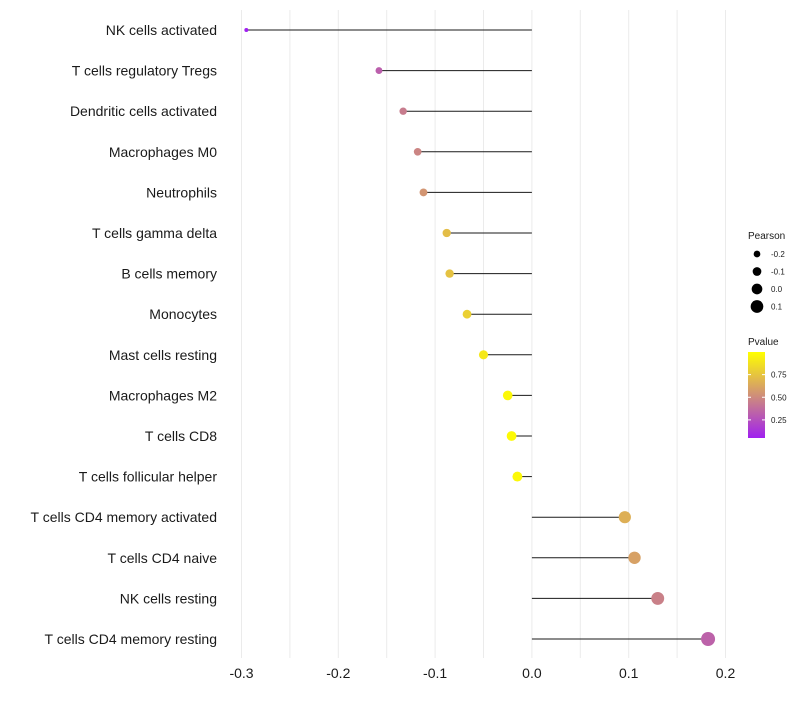 This screenshot has height=705, width=800. I want to click on colorbar-tick-label: 0.50, so click(779, 397).